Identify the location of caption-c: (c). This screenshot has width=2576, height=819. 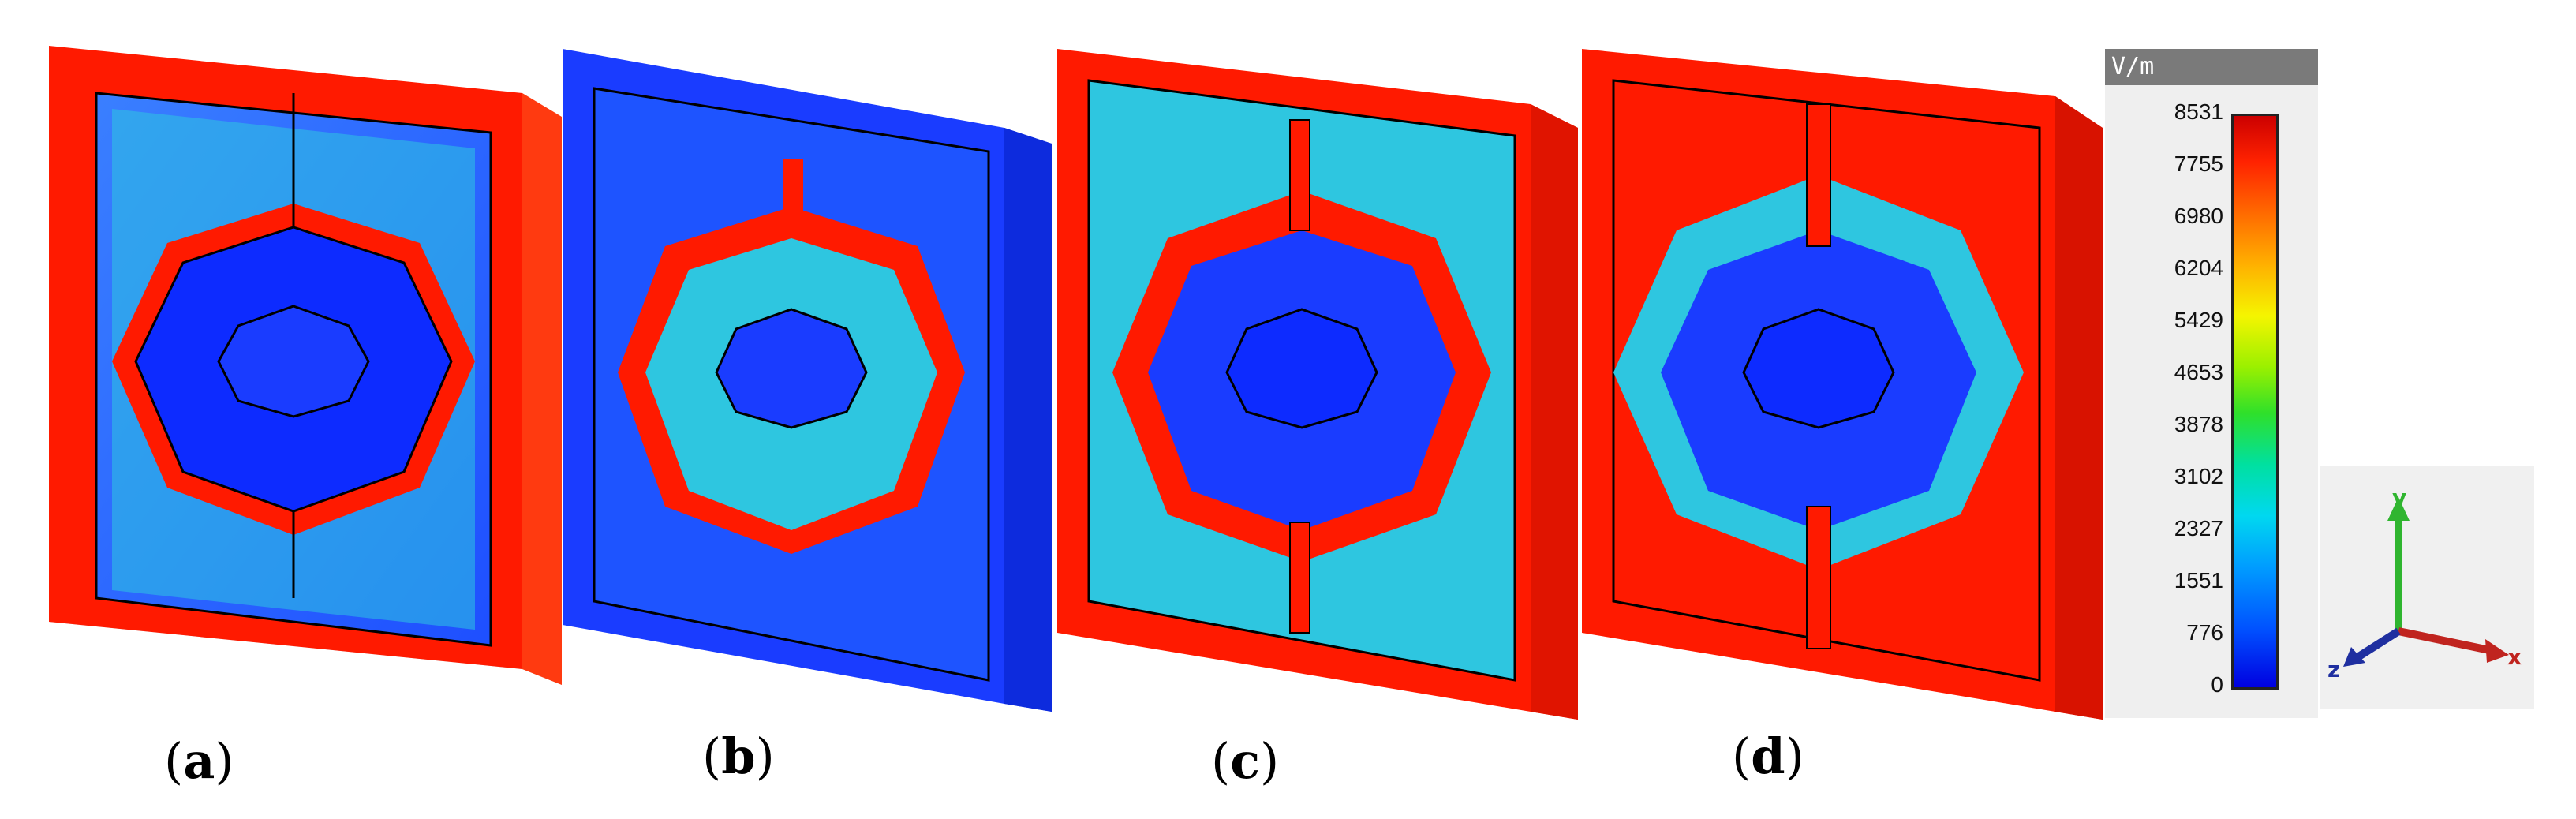
(1245, 761).